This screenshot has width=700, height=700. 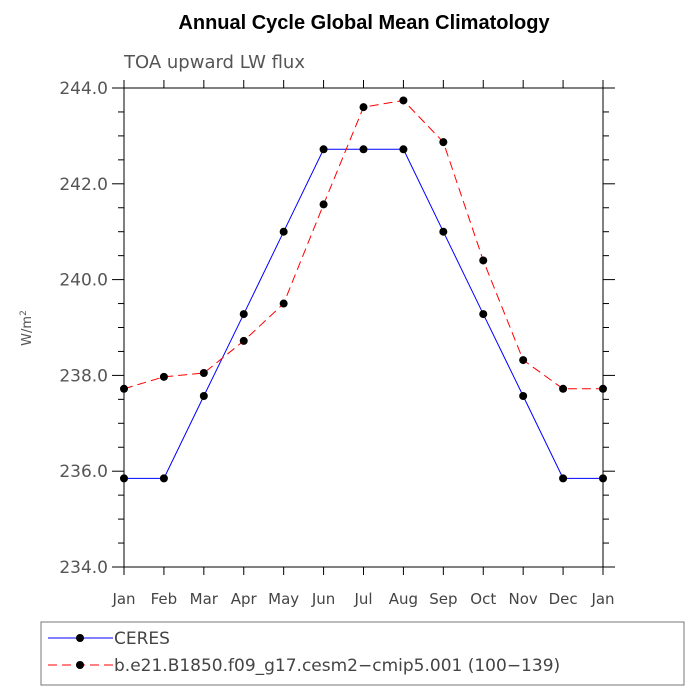 What do you see at coordinates (323, 599) in the screenshot?
I see `x-tick-label: Jun` at bounding box center [323, 599].